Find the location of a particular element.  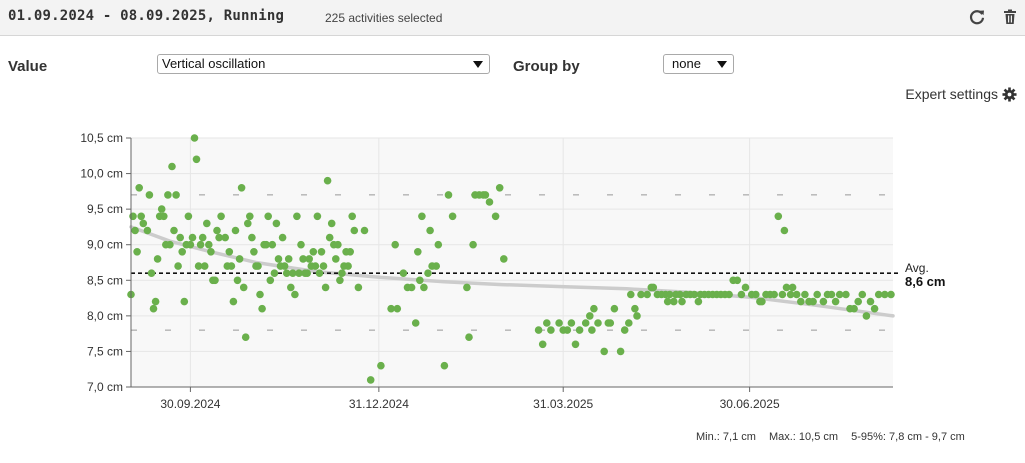

groupby-select: none is located at coordinates (698, 64).